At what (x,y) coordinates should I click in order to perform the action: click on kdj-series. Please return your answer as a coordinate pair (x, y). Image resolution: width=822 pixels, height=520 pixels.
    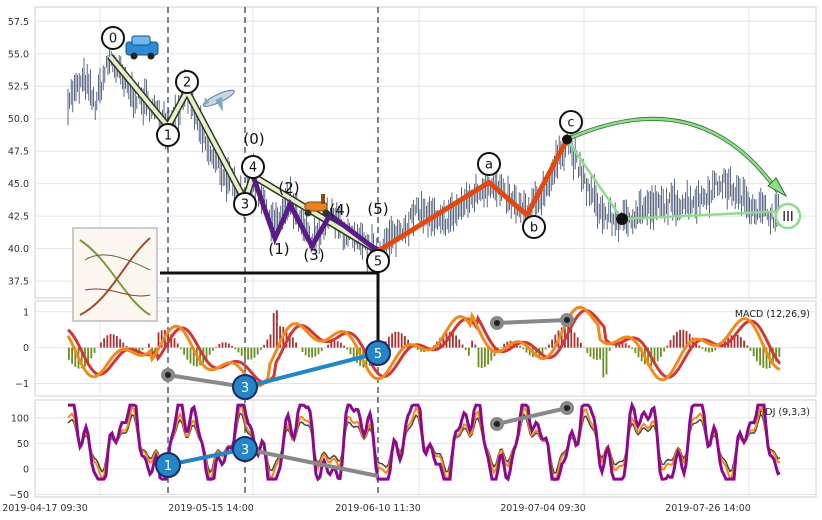
    Looking at the image, I should click on (424, 441).